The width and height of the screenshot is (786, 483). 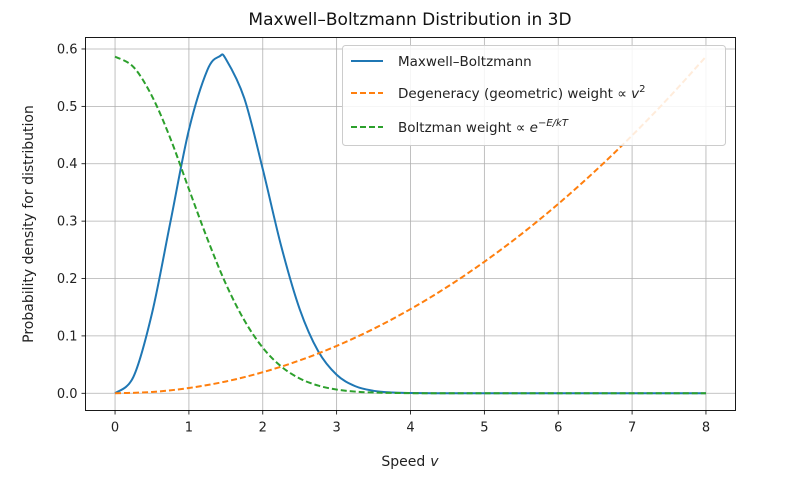 I want to click on legend-label-degeneracy: Degeneracy (geometric) weight ∝ v2, so click(x=522, y=93).